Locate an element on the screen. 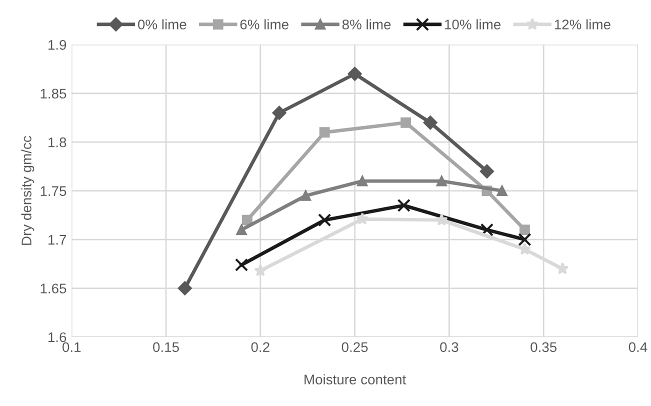  y-tick-label: 1.75 is located at coordinates (53, 191).